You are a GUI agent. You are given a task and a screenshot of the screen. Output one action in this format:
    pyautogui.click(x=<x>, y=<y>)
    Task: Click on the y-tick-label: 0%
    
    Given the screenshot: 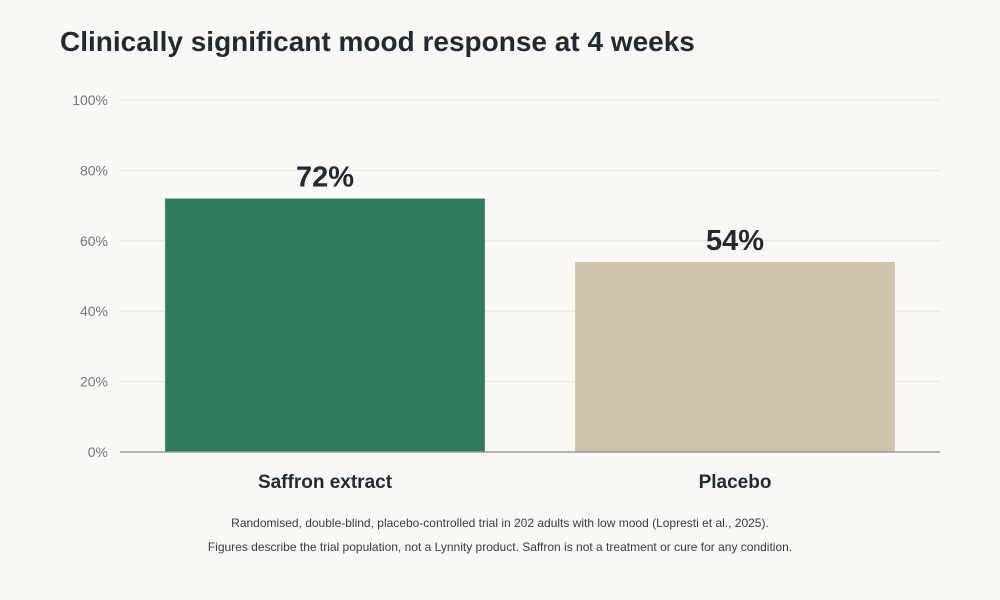 What is the action you would take?
    pyautogui.click(x=98, y=452)
    